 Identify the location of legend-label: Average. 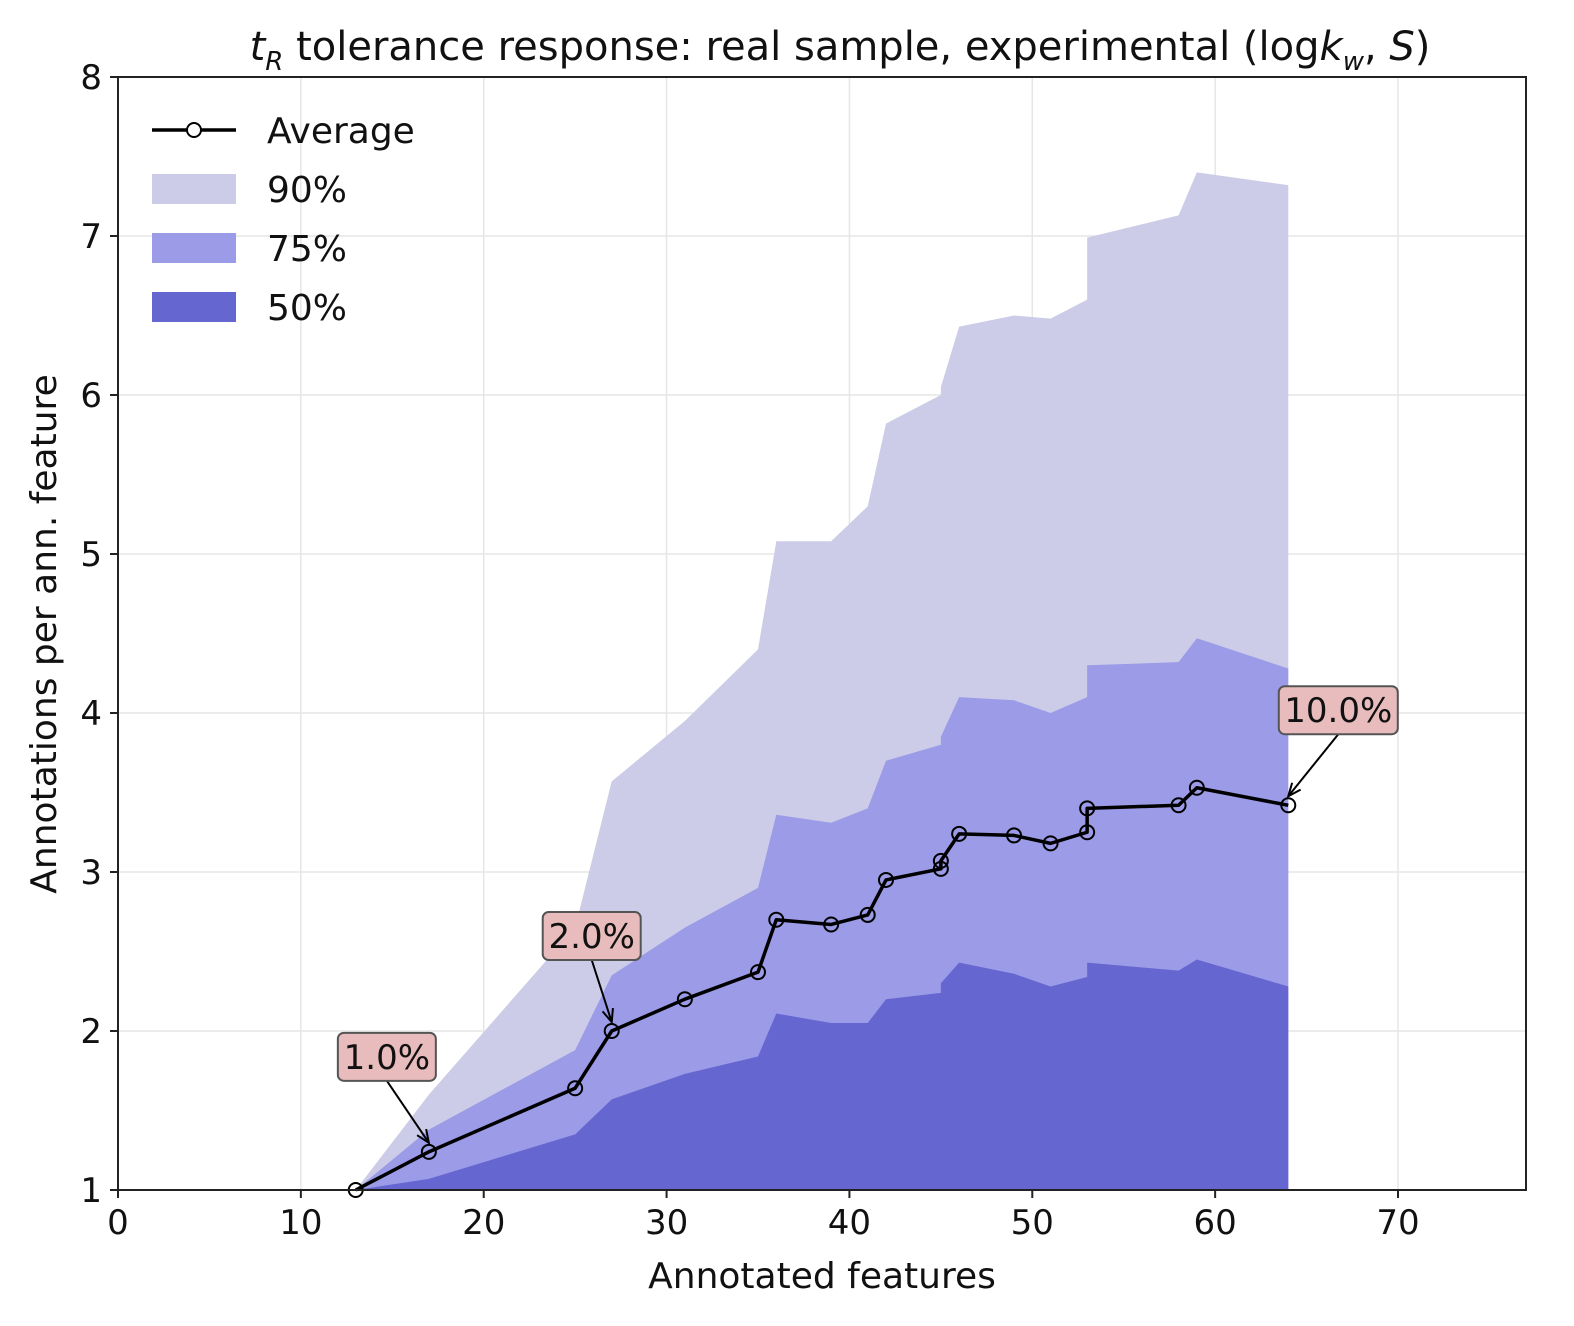
(341, 131).